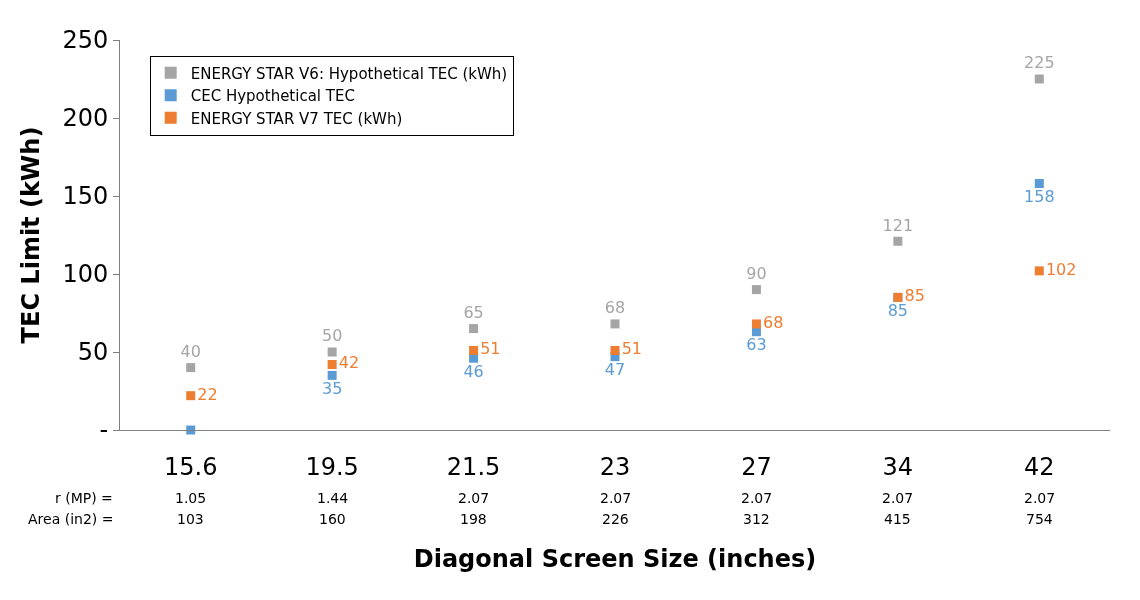  I want to click on data-label: 90, so click(756, 273).